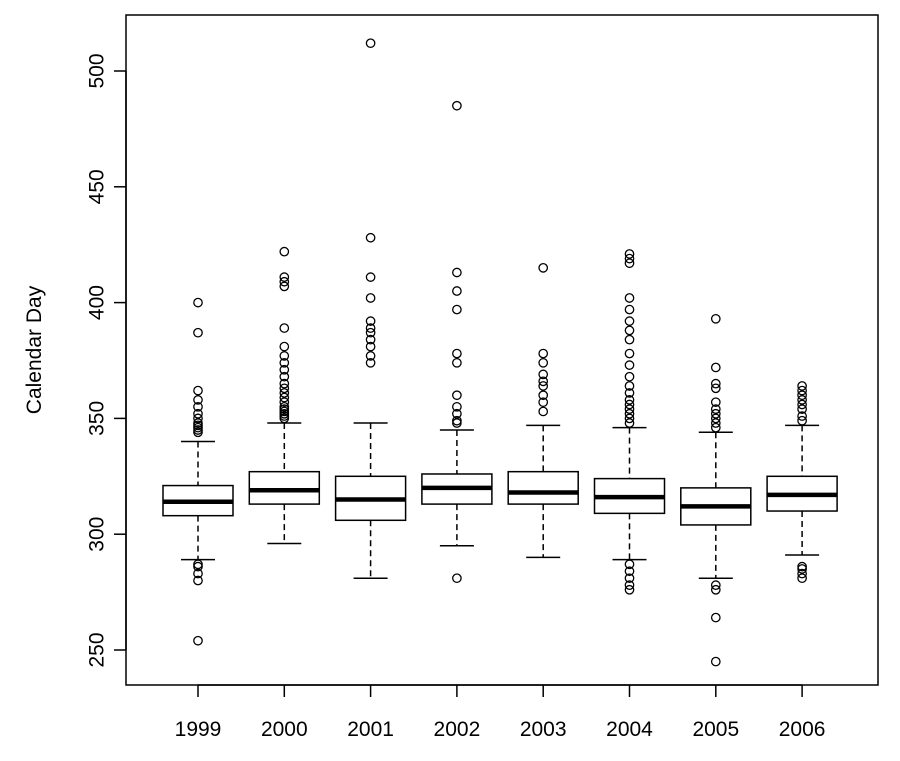 The image size is (900, 761). I want to click on box-2004, so click(629, 422).